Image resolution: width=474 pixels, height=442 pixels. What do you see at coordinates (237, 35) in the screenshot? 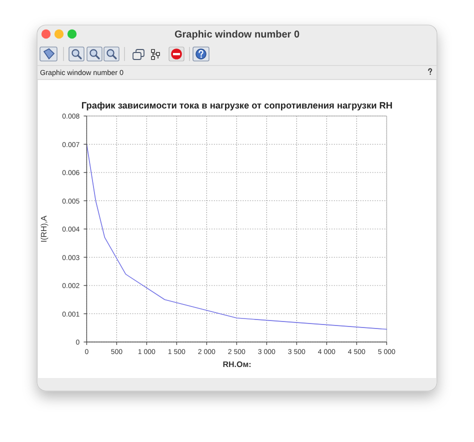
I see `text: Graphic window number 0` at bounding box center [237, 35].